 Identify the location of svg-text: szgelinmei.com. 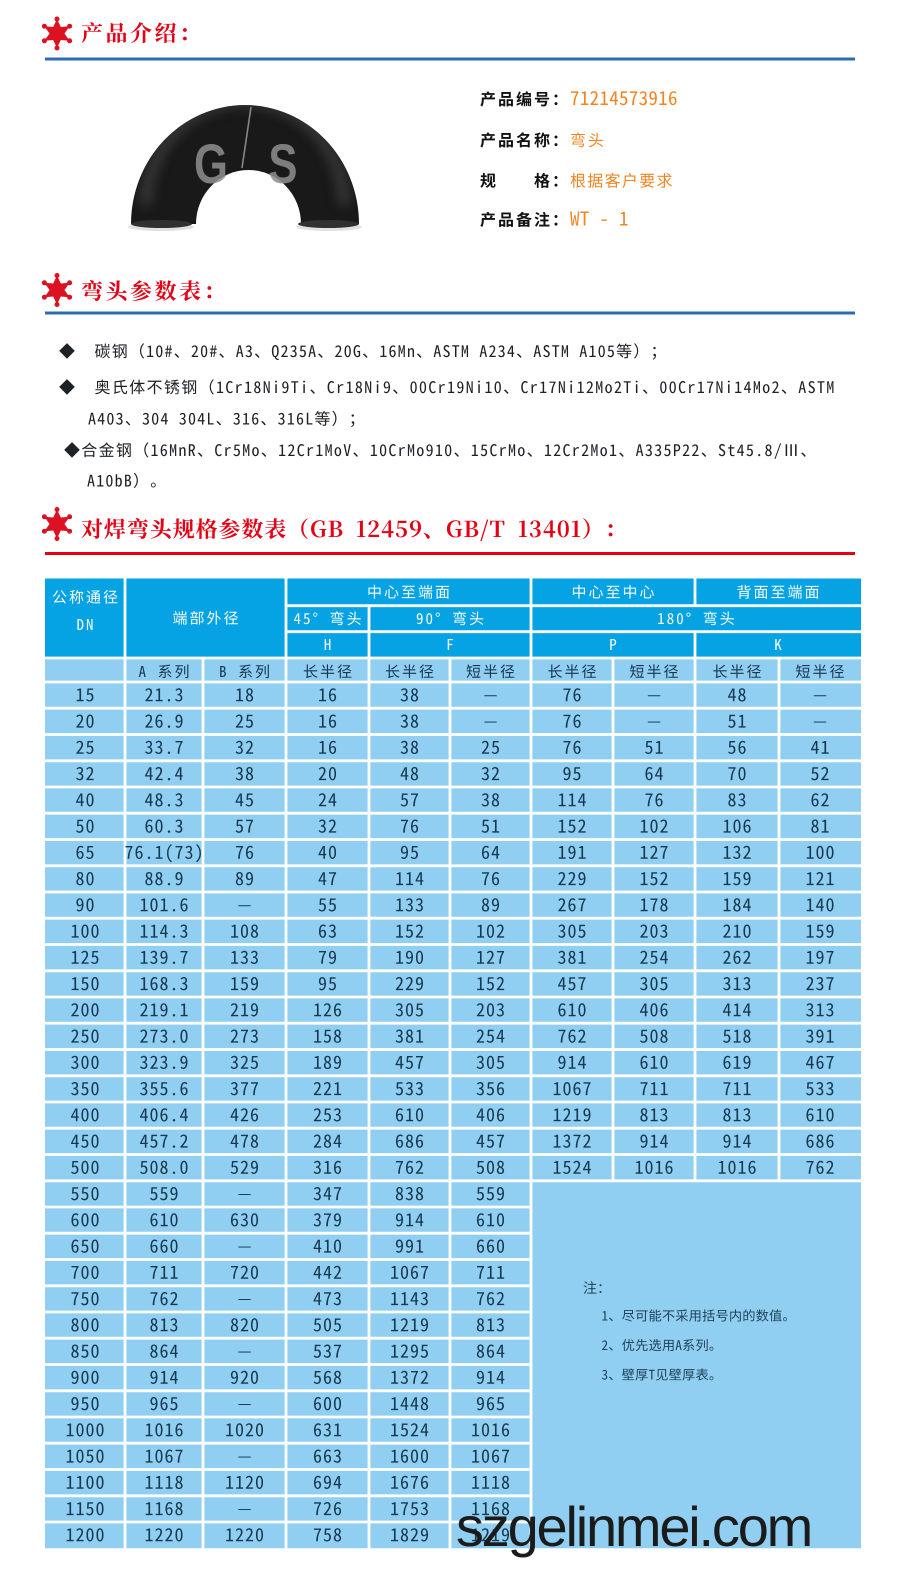
(633, 1526).